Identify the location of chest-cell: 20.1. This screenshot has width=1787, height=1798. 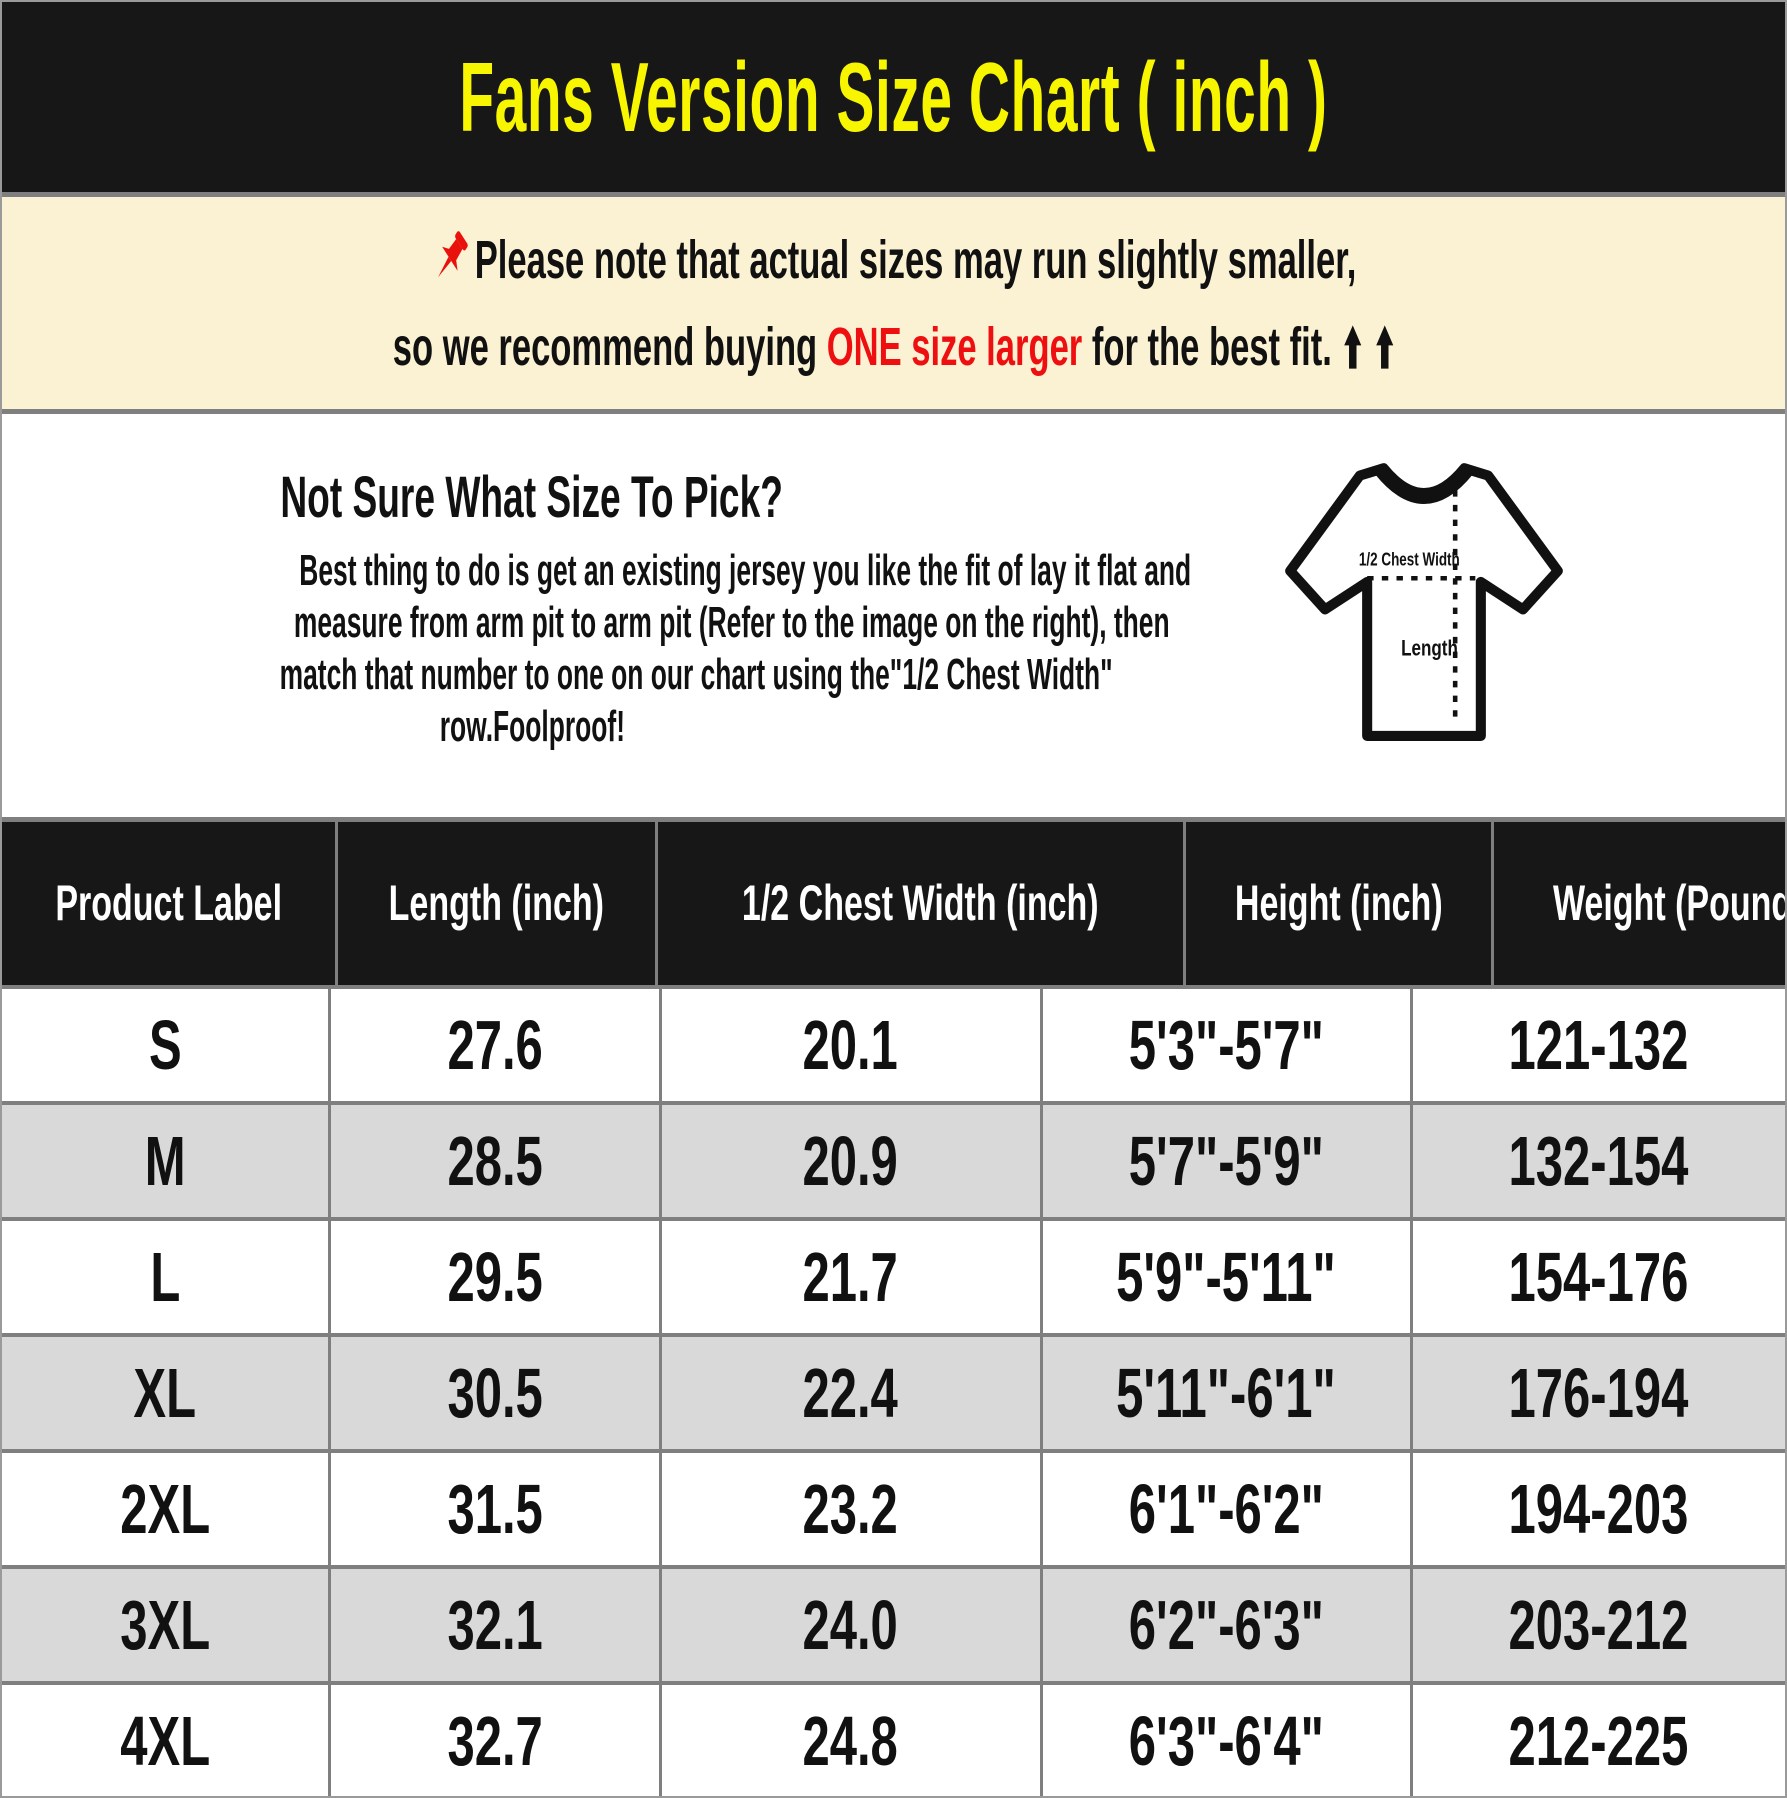
(852, 1045).